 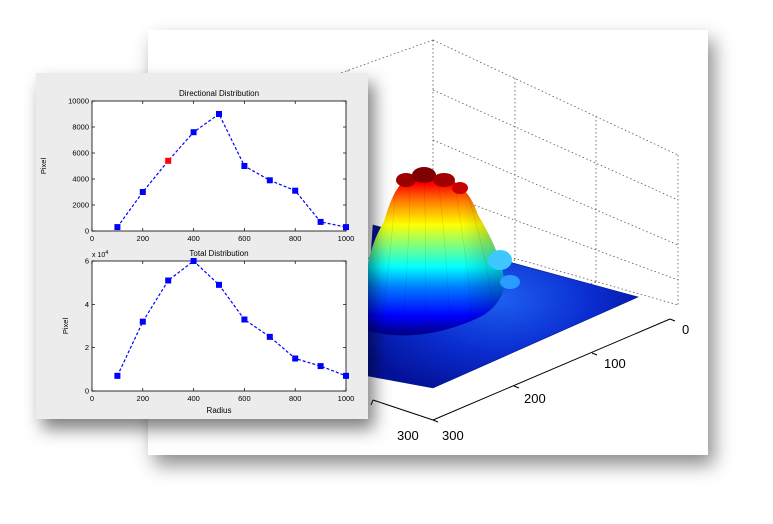 I want to click on surface-peak, so click(x=442, y=251).